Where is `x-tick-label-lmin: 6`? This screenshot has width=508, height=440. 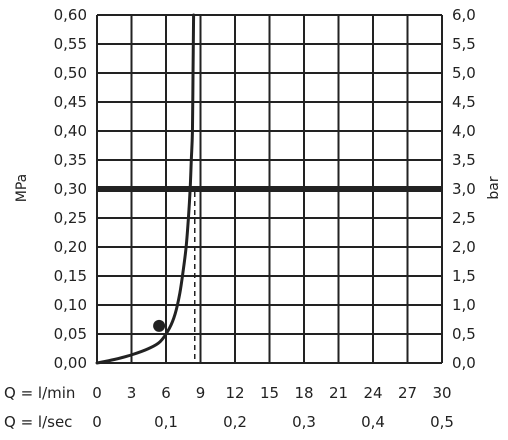 x-tick-label-lmin: 6 is located at coordinates (166, 393).